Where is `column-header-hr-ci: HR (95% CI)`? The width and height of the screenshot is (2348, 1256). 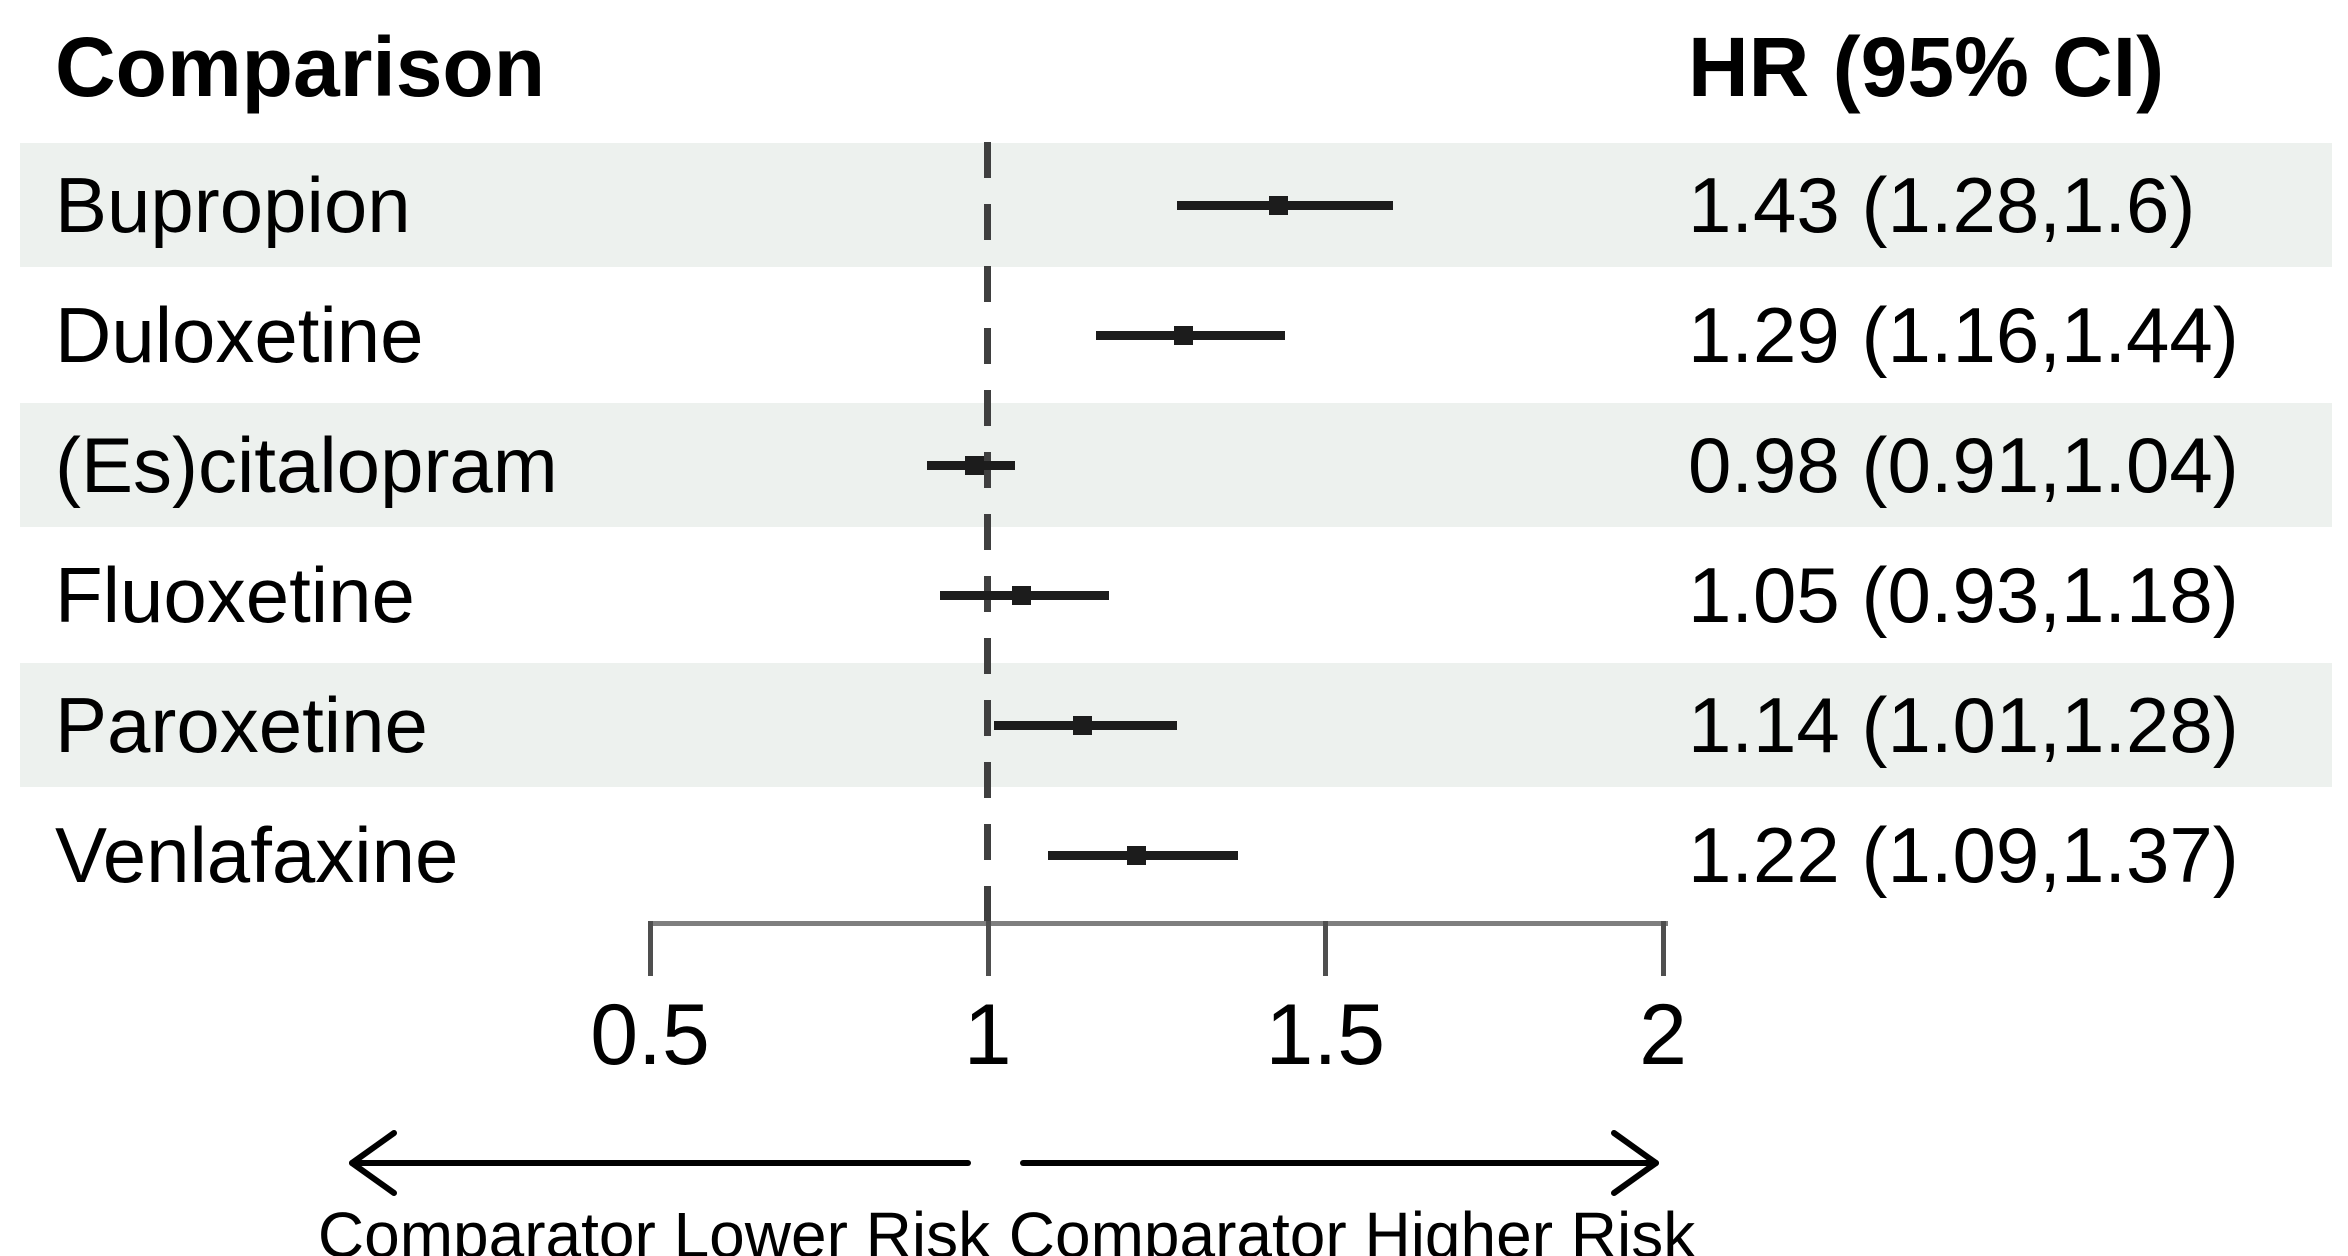
column-header-hr-ci: HR (95% CI) is located at coordinates (1926, 66).